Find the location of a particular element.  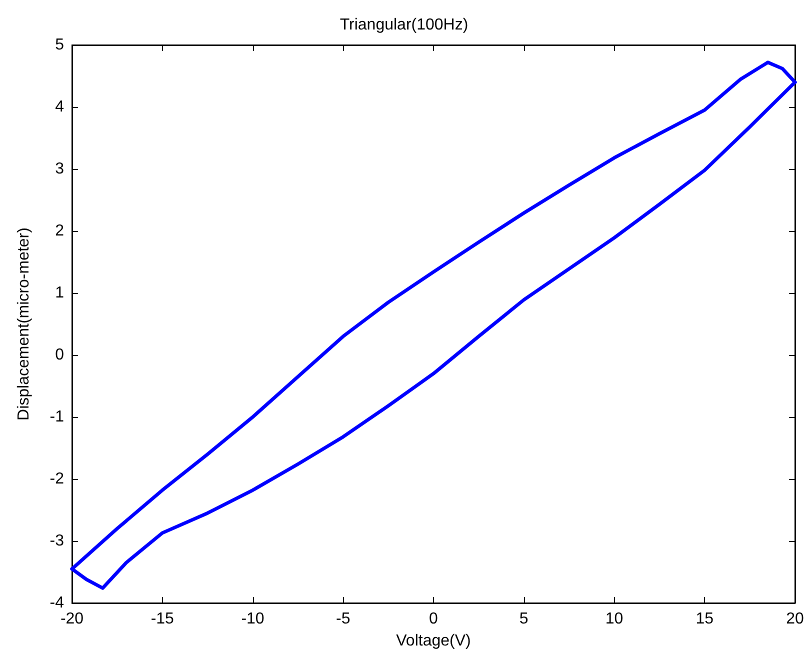

x-tick-label: 5 is located at coordinates (523, 619).